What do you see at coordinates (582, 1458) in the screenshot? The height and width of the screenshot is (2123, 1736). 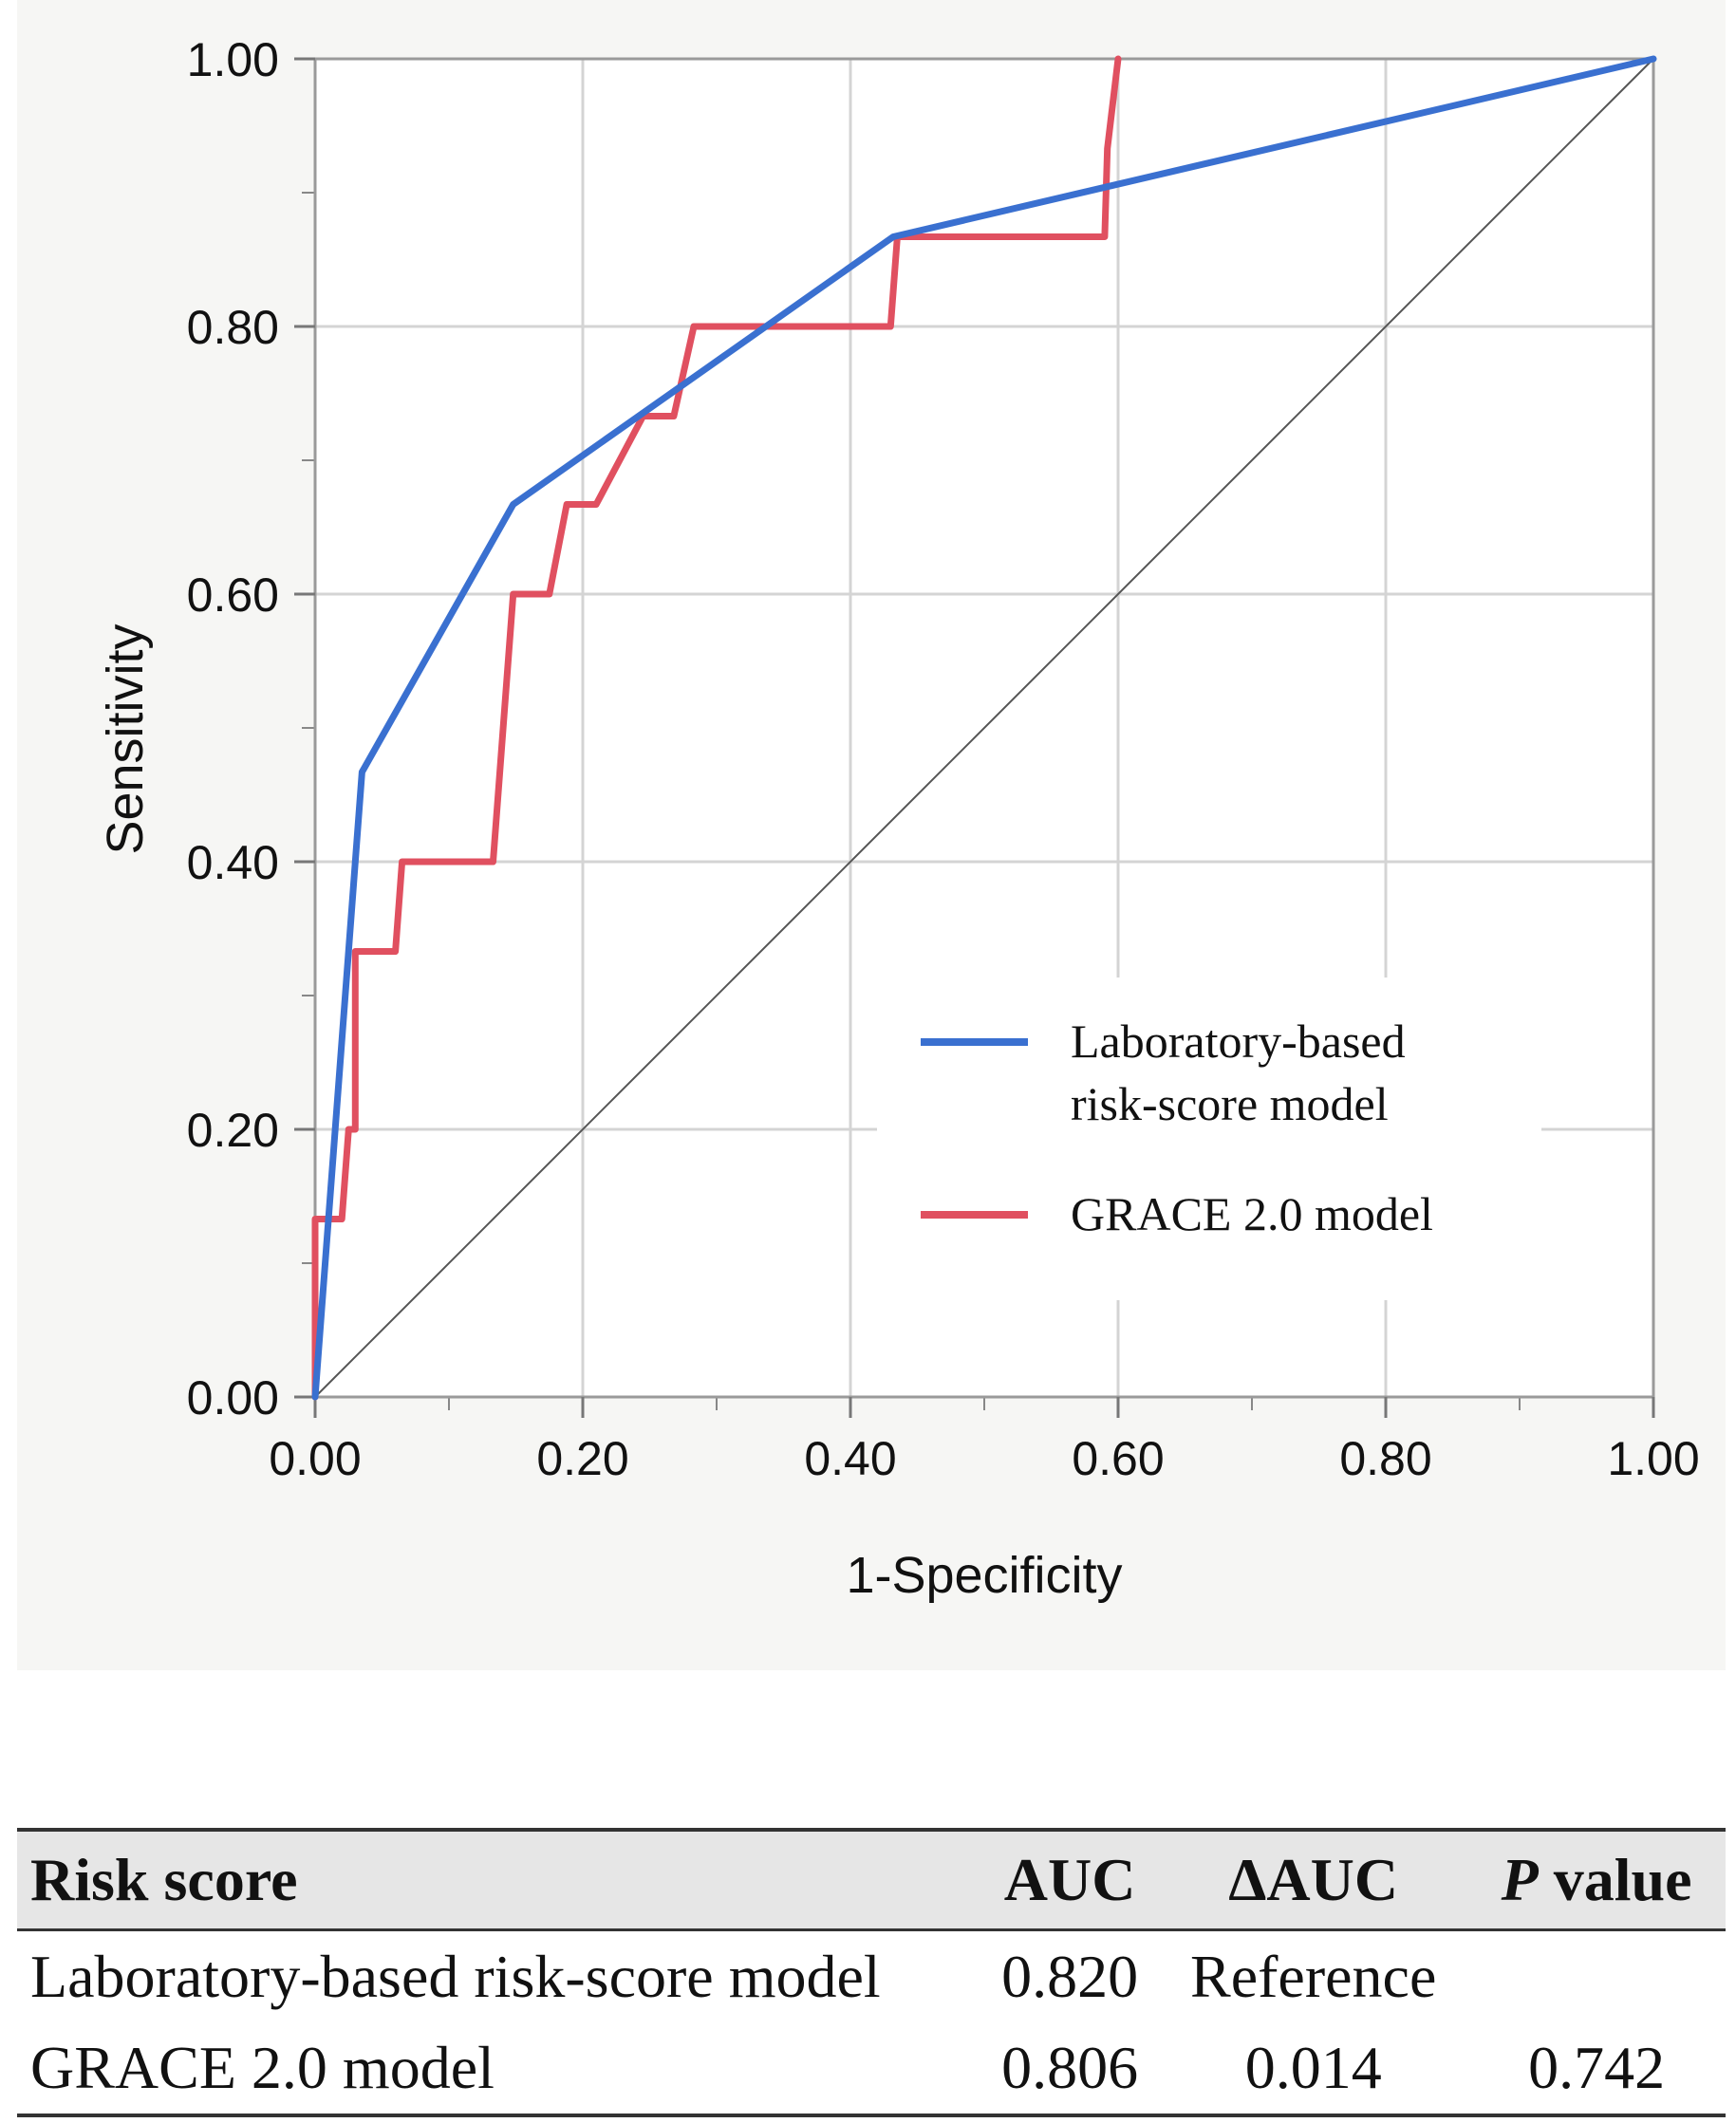 I see `x-tick-label: 0.20` at bounding box center [582, 1458].